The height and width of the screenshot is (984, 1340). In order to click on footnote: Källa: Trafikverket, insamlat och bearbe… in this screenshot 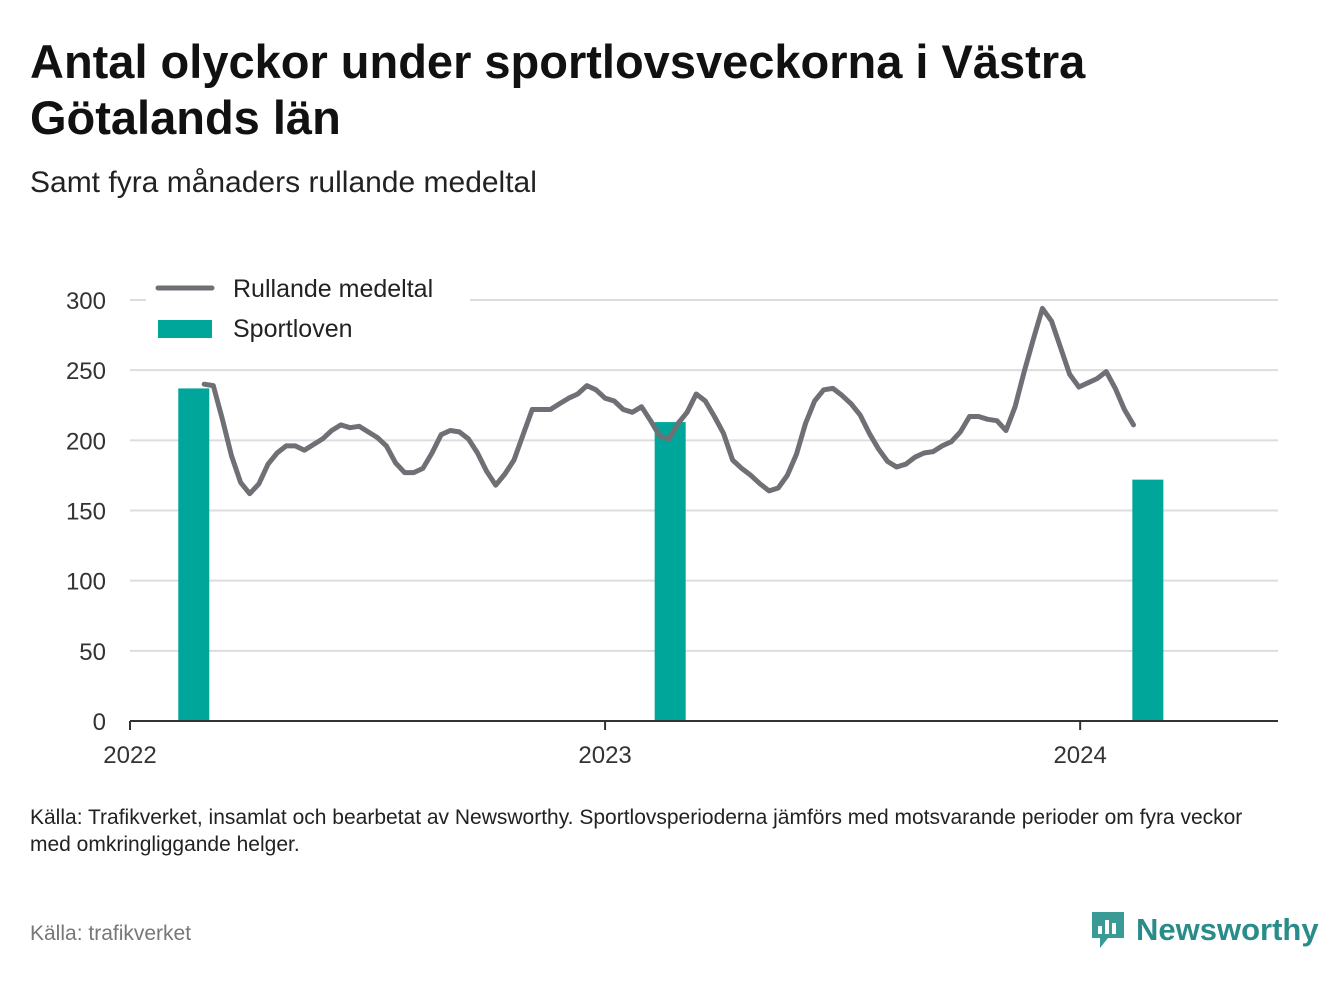, I will do `click(636, 831)`.